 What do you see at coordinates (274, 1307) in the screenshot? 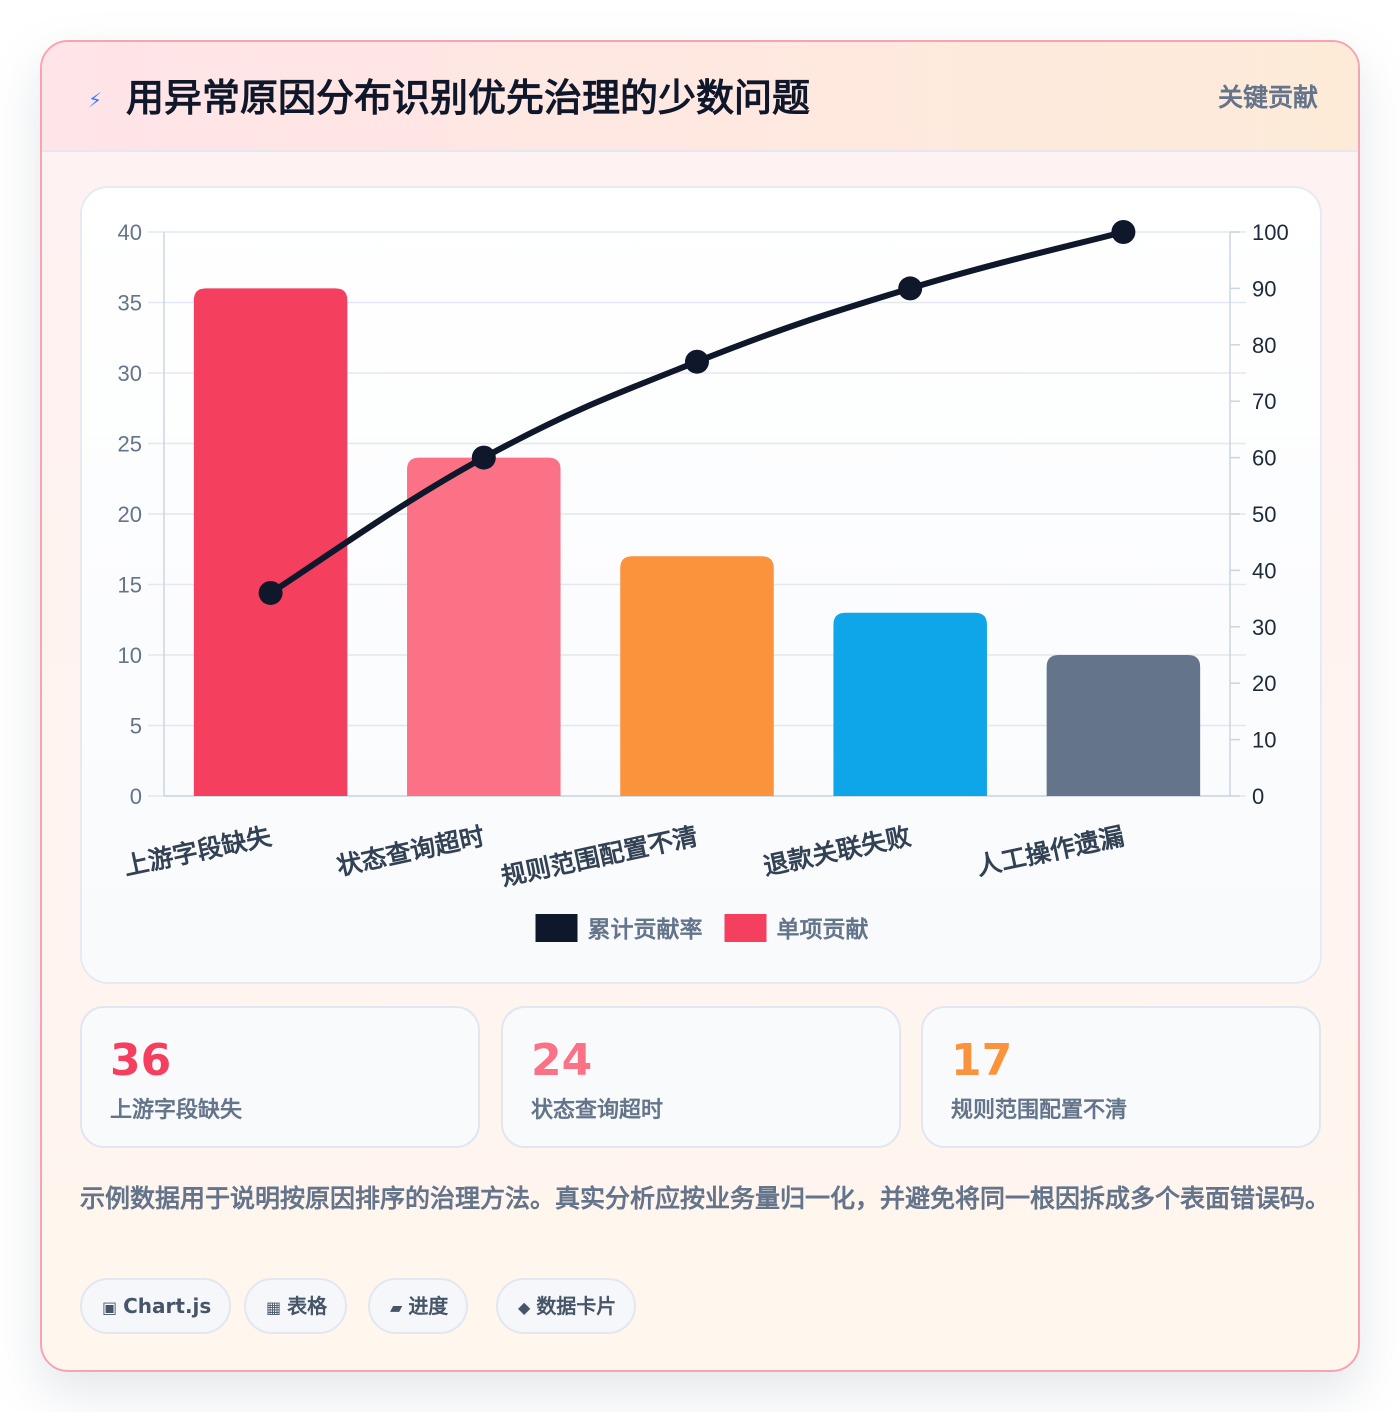
I see `table-icon: ▦` at bounding box center [274, 1307].